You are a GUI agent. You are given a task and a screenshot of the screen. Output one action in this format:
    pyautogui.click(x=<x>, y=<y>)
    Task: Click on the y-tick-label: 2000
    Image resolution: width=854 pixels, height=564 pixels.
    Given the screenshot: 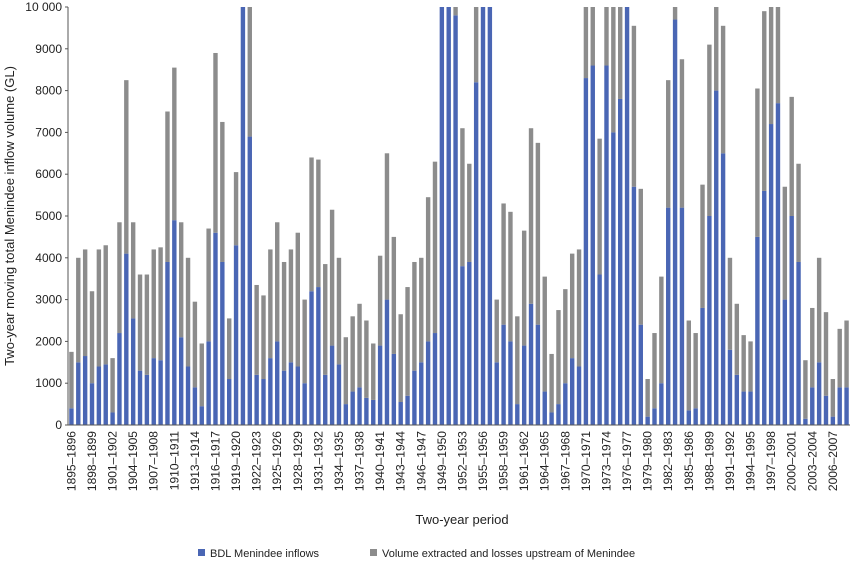 What is the action you would take?
    pyautogui.click(x=48, y=341)
    